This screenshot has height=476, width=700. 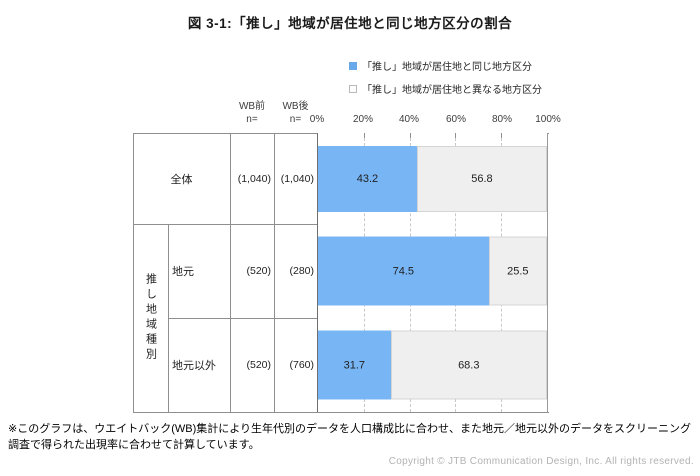 What do you see at coordinates (350, 23) in the screenshot?
I see `page-title: 図 3-1:「推し」地域が居住地と同じ地方区分の割合` at bounding box center [350, 23].